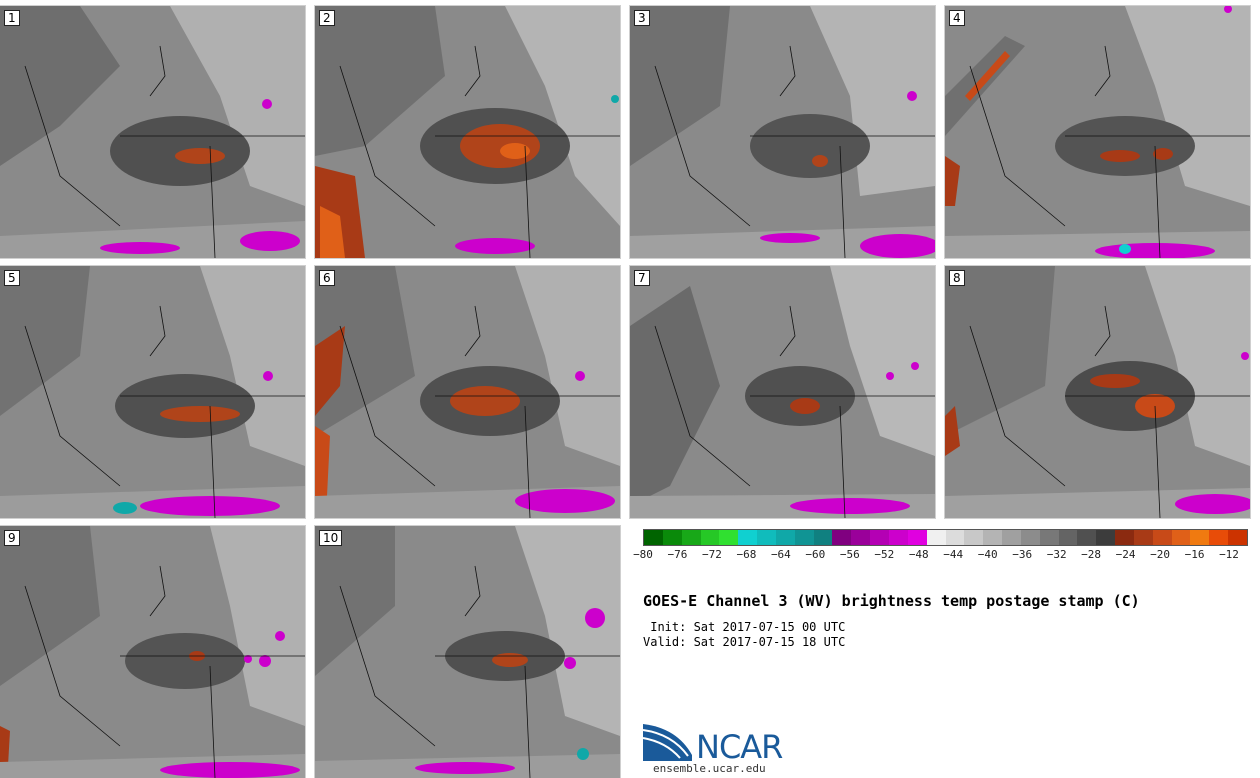 Image resolution: width=1260 pixels, height=778 pixels. I want to click on ncar-logo-icon, so click(667, 742).